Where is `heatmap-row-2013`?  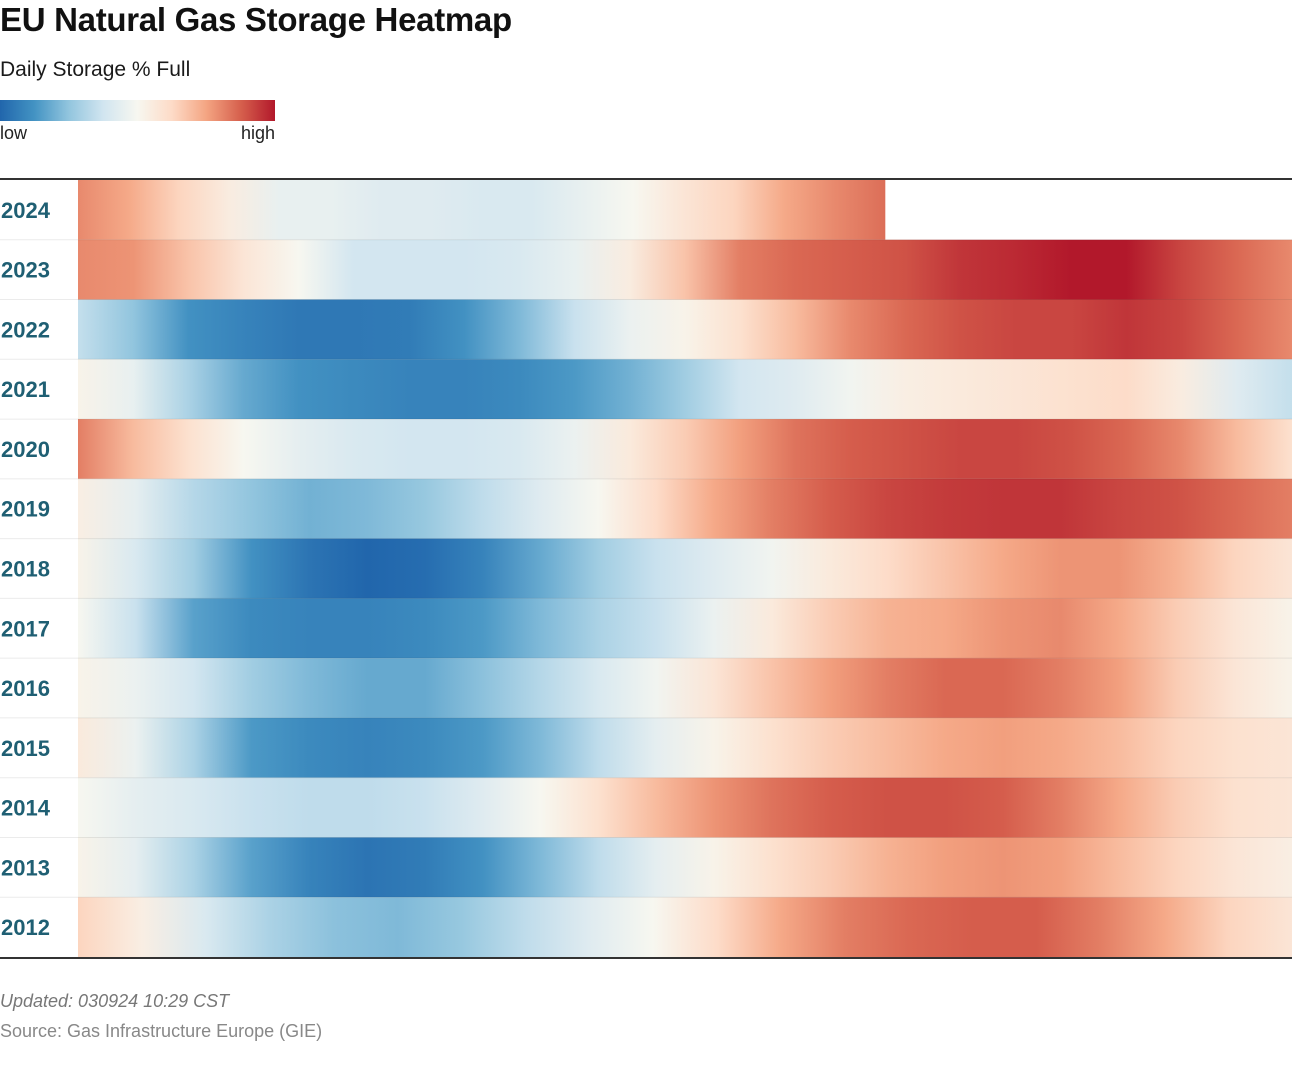
heatmap-row-2013 is located at coordinates (685, 867).